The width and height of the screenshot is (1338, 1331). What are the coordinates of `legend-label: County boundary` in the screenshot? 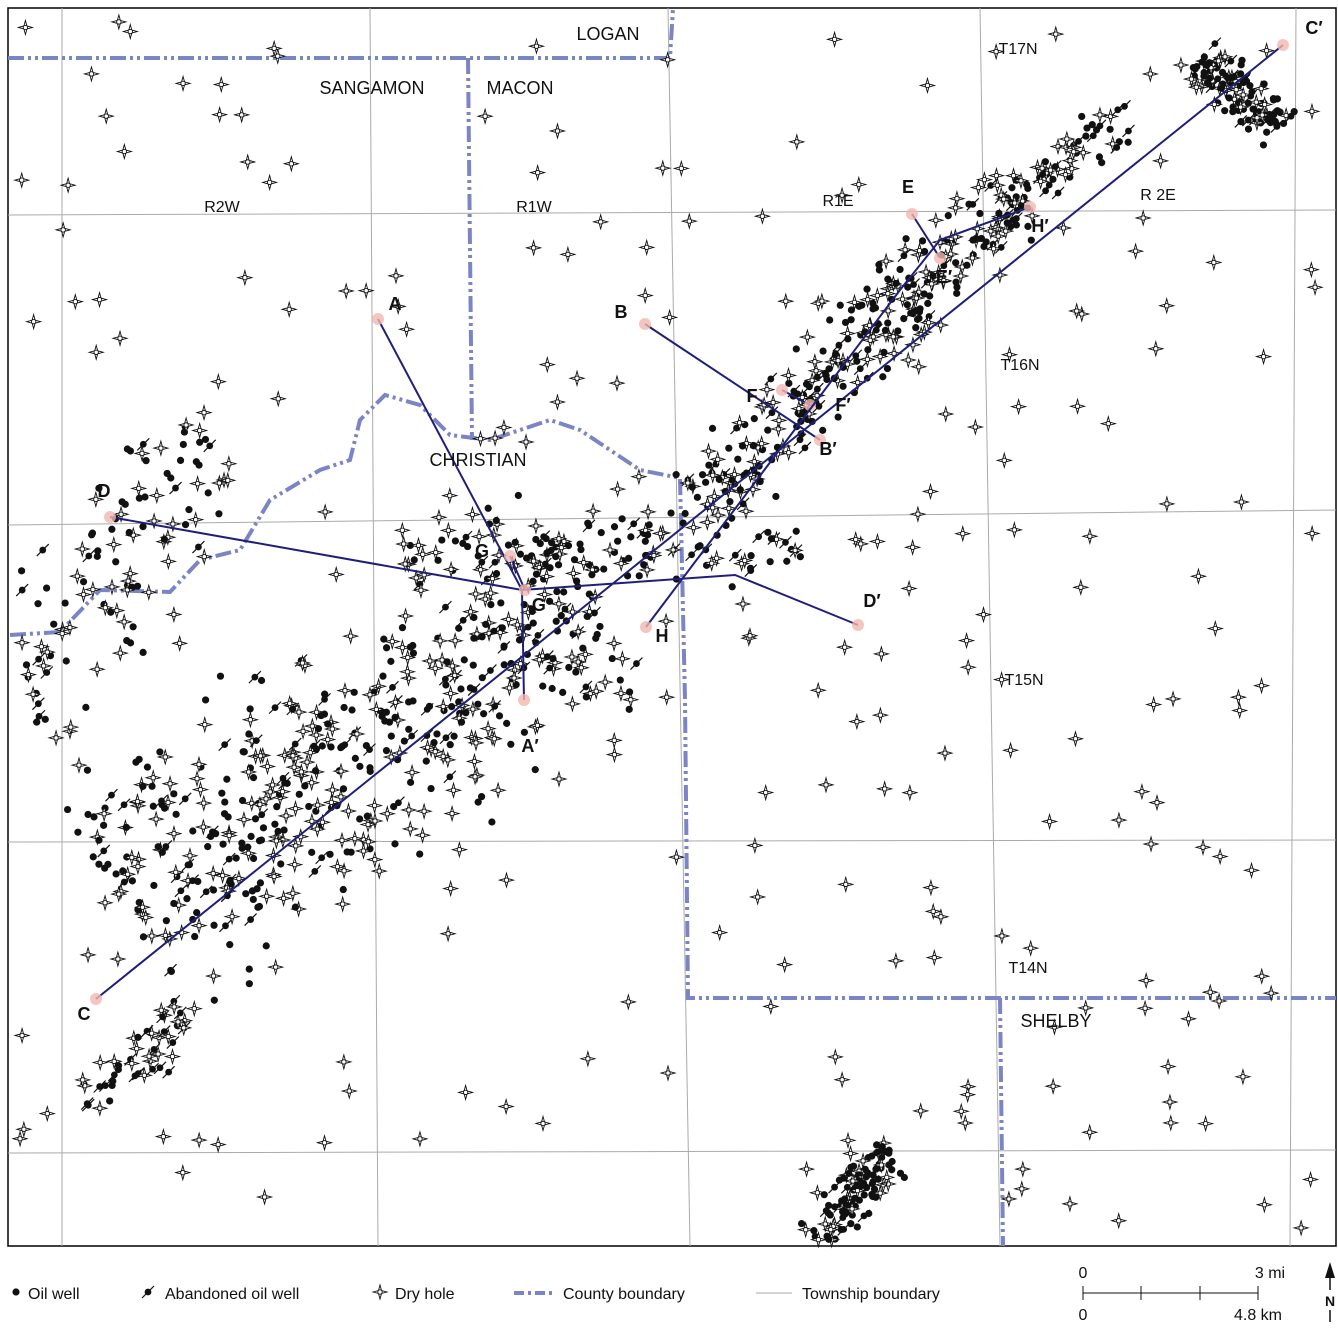 It's located at (624, 1294).